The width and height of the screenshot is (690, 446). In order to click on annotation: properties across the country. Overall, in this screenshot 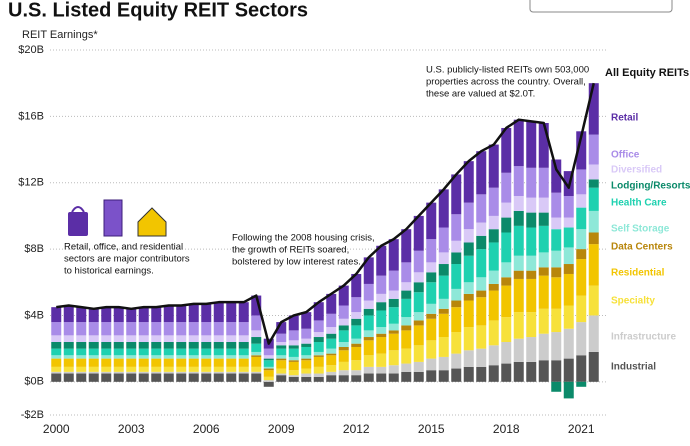, I will do `click(506, 82)`.